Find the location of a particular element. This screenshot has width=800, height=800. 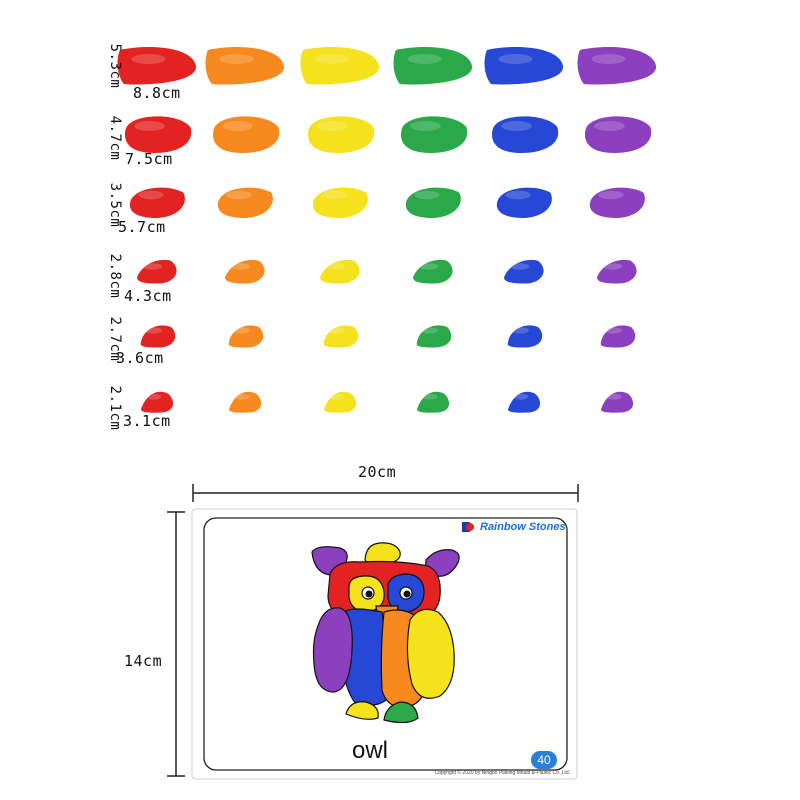

width-label-row-2: 7.5cm is located at coordinates (149, 159).